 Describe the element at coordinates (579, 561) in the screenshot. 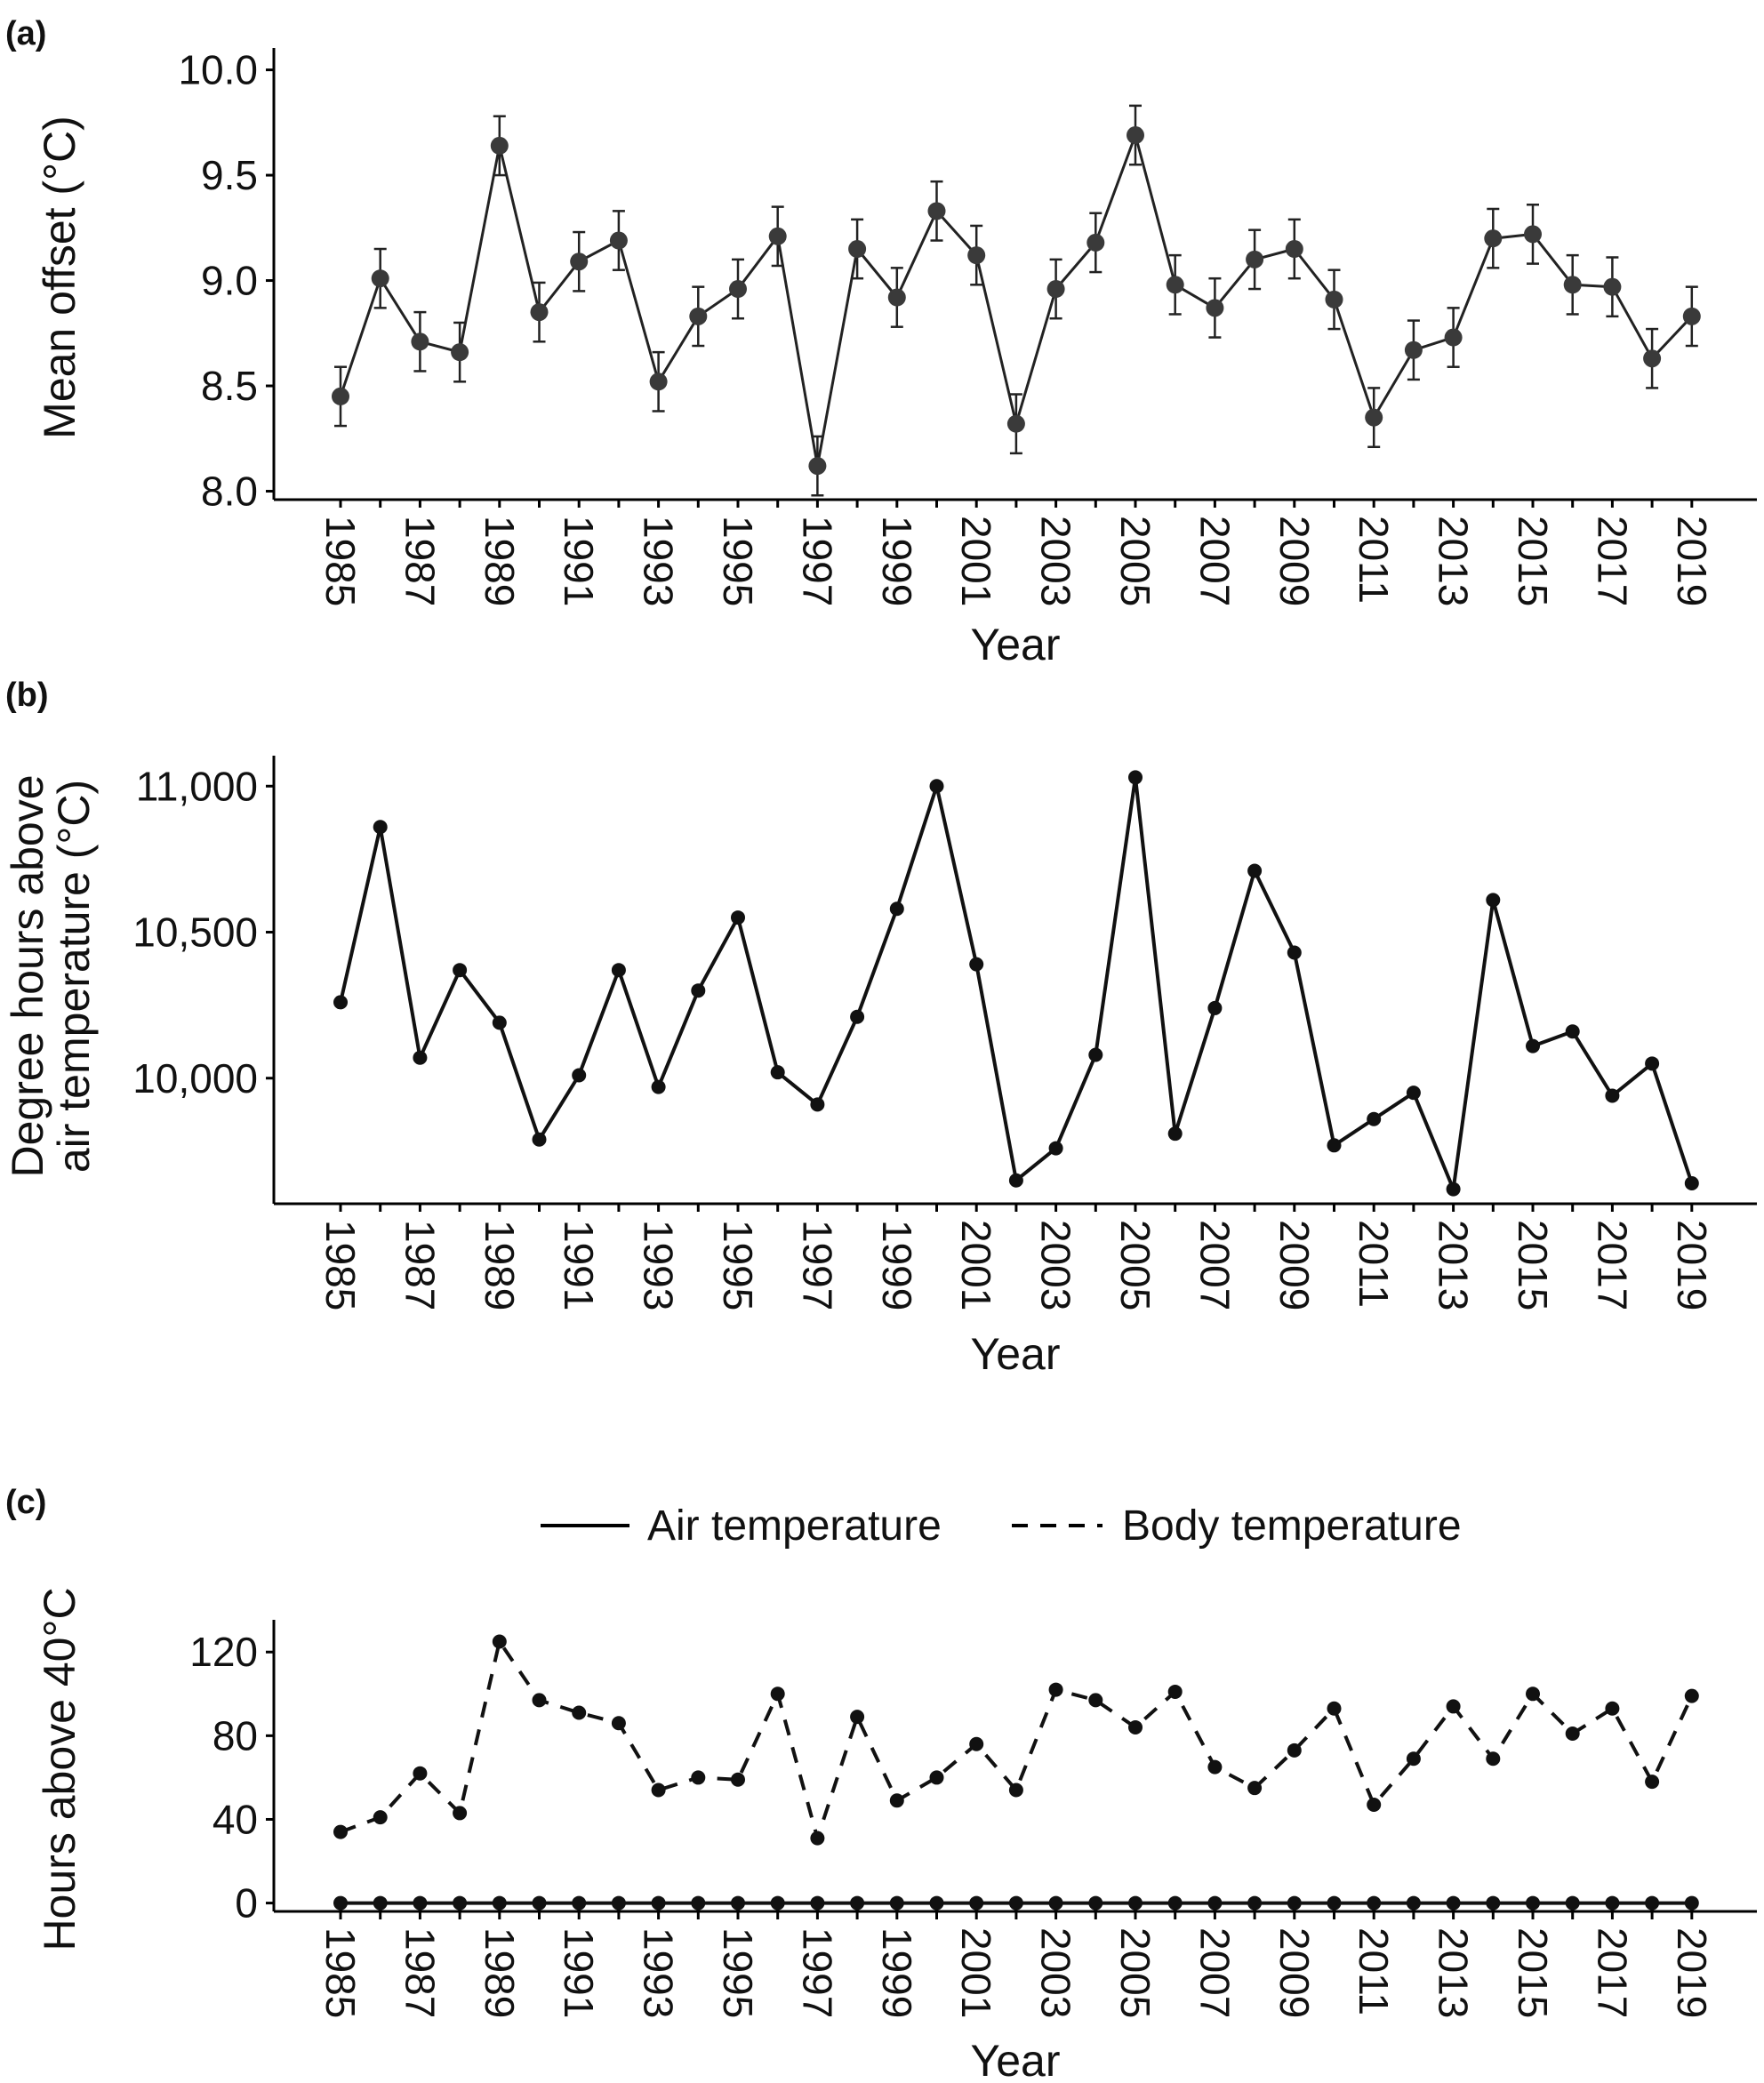

I see `x-tick-label: 1991` at that location.